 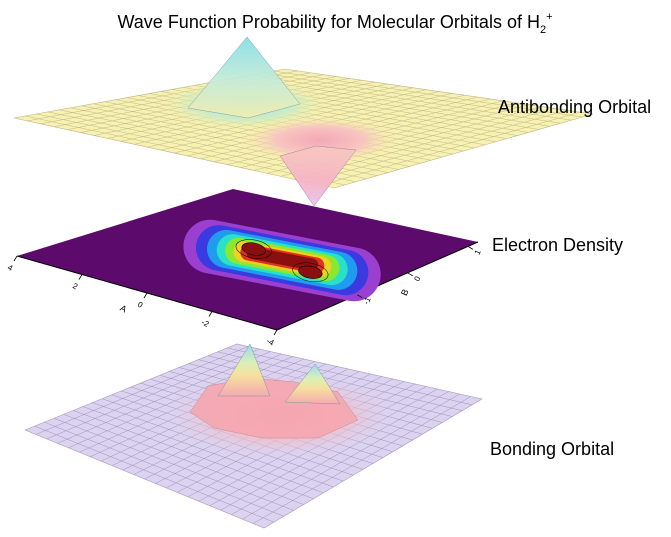 What do you see at coordinates (574, 107) in the screenshot?
I see `label-antibonding: Antibonding Orbital` at bounding box center [574, 107].